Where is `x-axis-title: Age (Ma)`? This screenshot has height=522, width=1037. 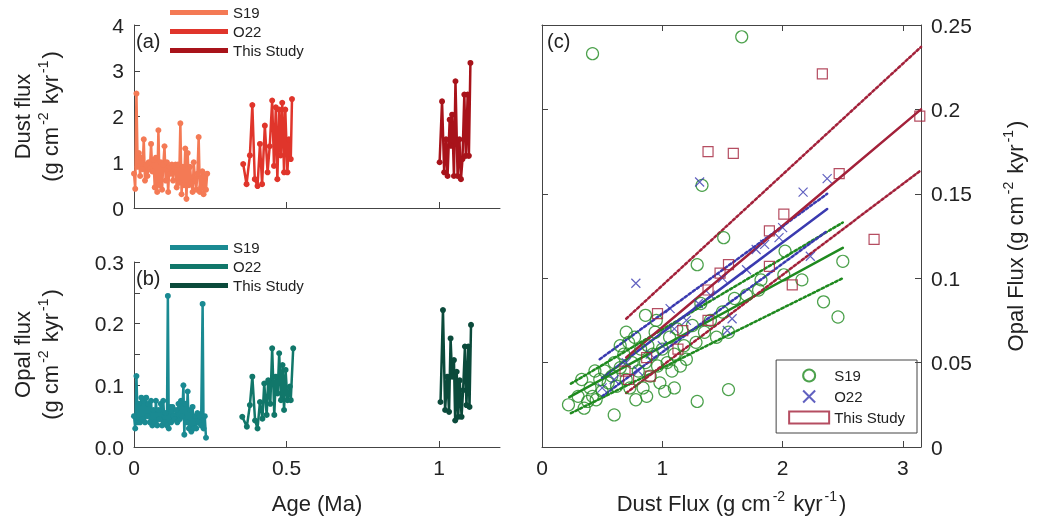 x-axis-title: Age (Ma) is located at coordinates (317, 503).